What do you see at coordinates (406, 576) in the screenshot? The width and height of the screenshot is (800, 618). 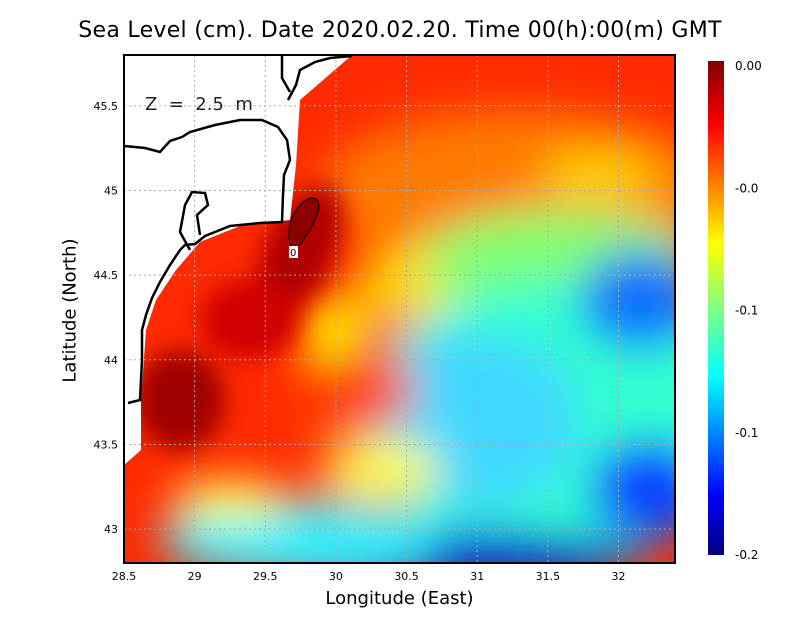 I see `x-tick-label: 30.5` at bounding box center [406, 576].